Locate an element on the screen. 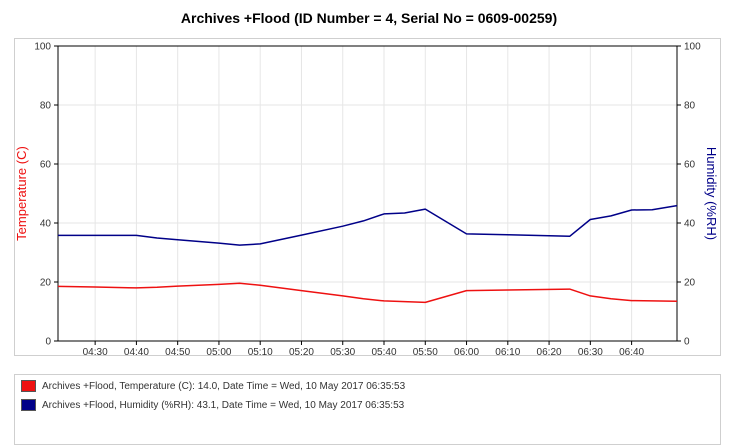 The width and height of the screenshot is (738, 447). y-left-tick-label: 0 is located at coordinates (48, 342).